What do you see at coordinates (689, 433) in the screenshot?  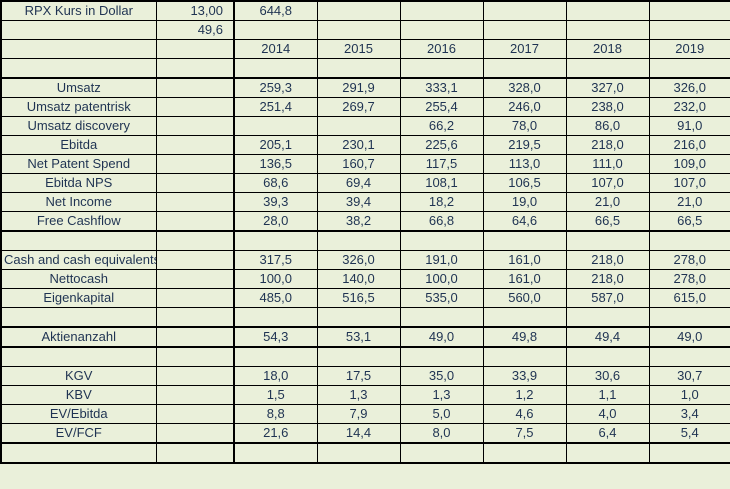 I see `value-cell: 5,4` at bounding box center [689, 433].